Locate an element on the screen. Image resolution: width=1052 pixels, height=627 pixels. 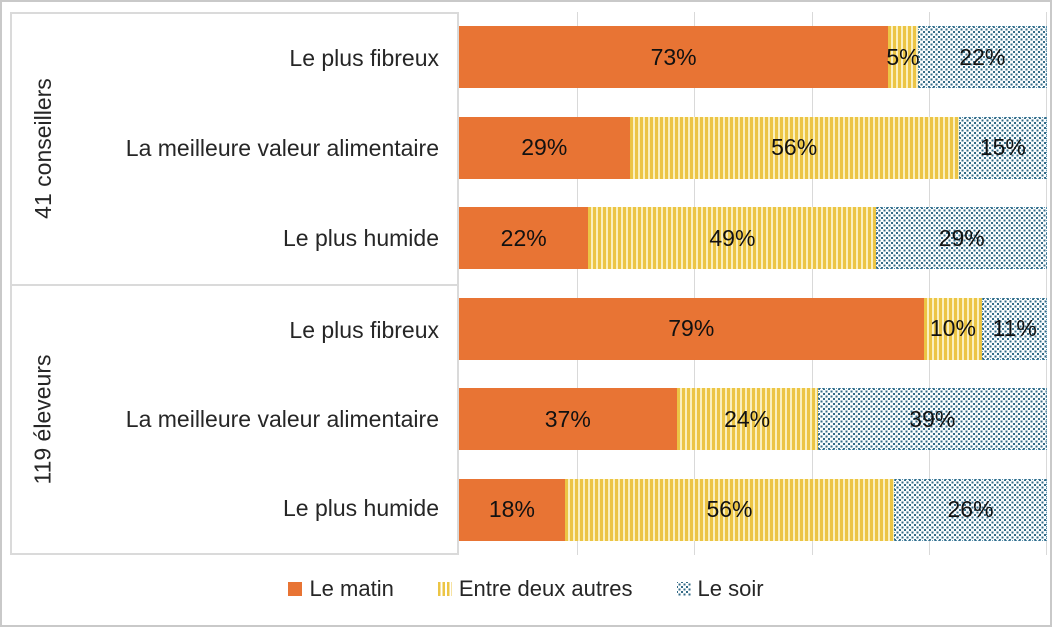
gridline-20pct is located at coordinates (577, 283).